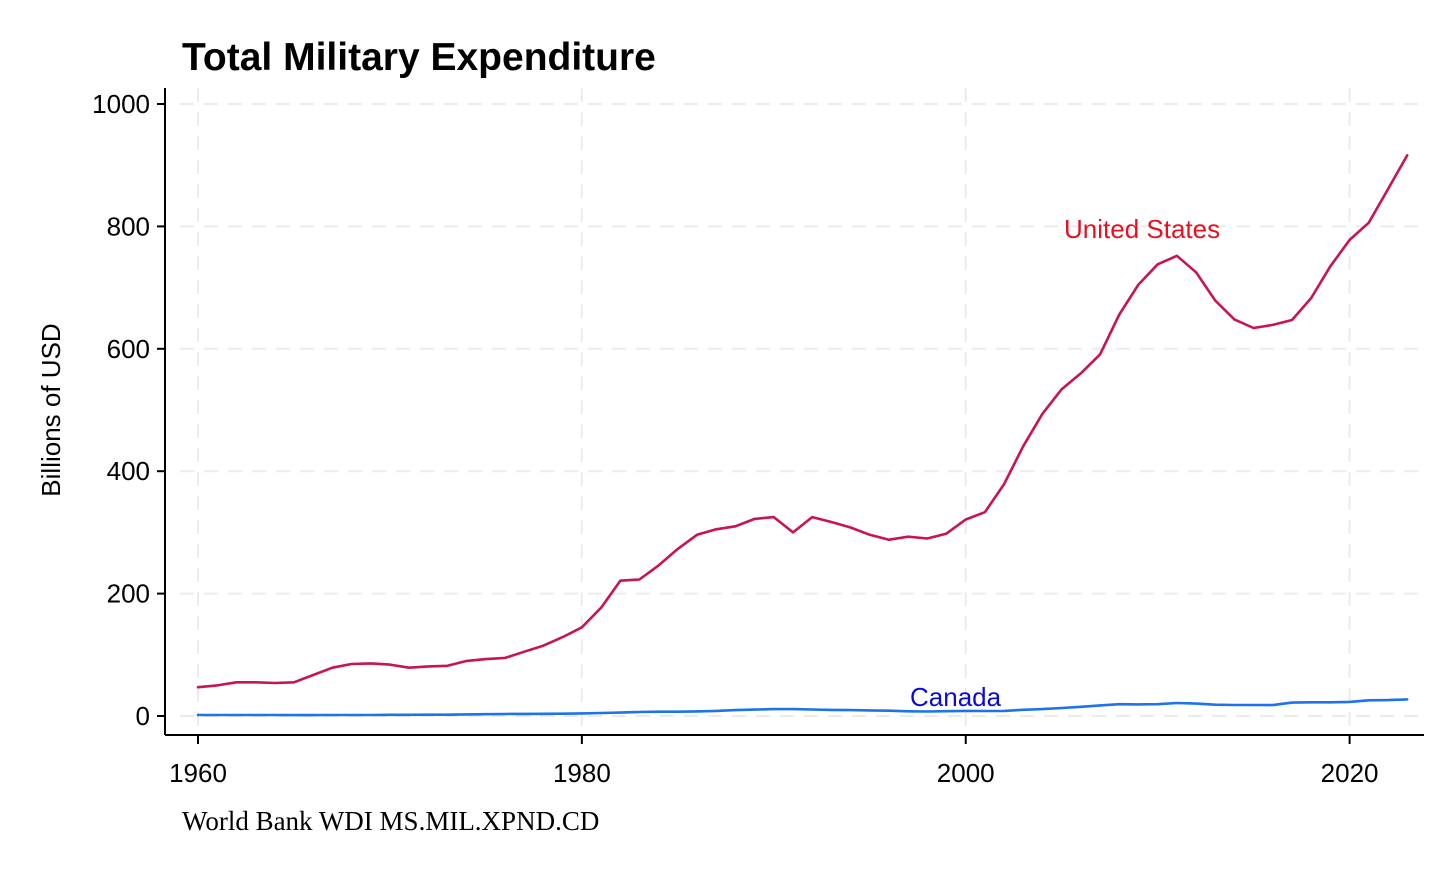 This screenshot has width=1456, height=874. I want to click on y-tick-label: 200, so click(128, 594).